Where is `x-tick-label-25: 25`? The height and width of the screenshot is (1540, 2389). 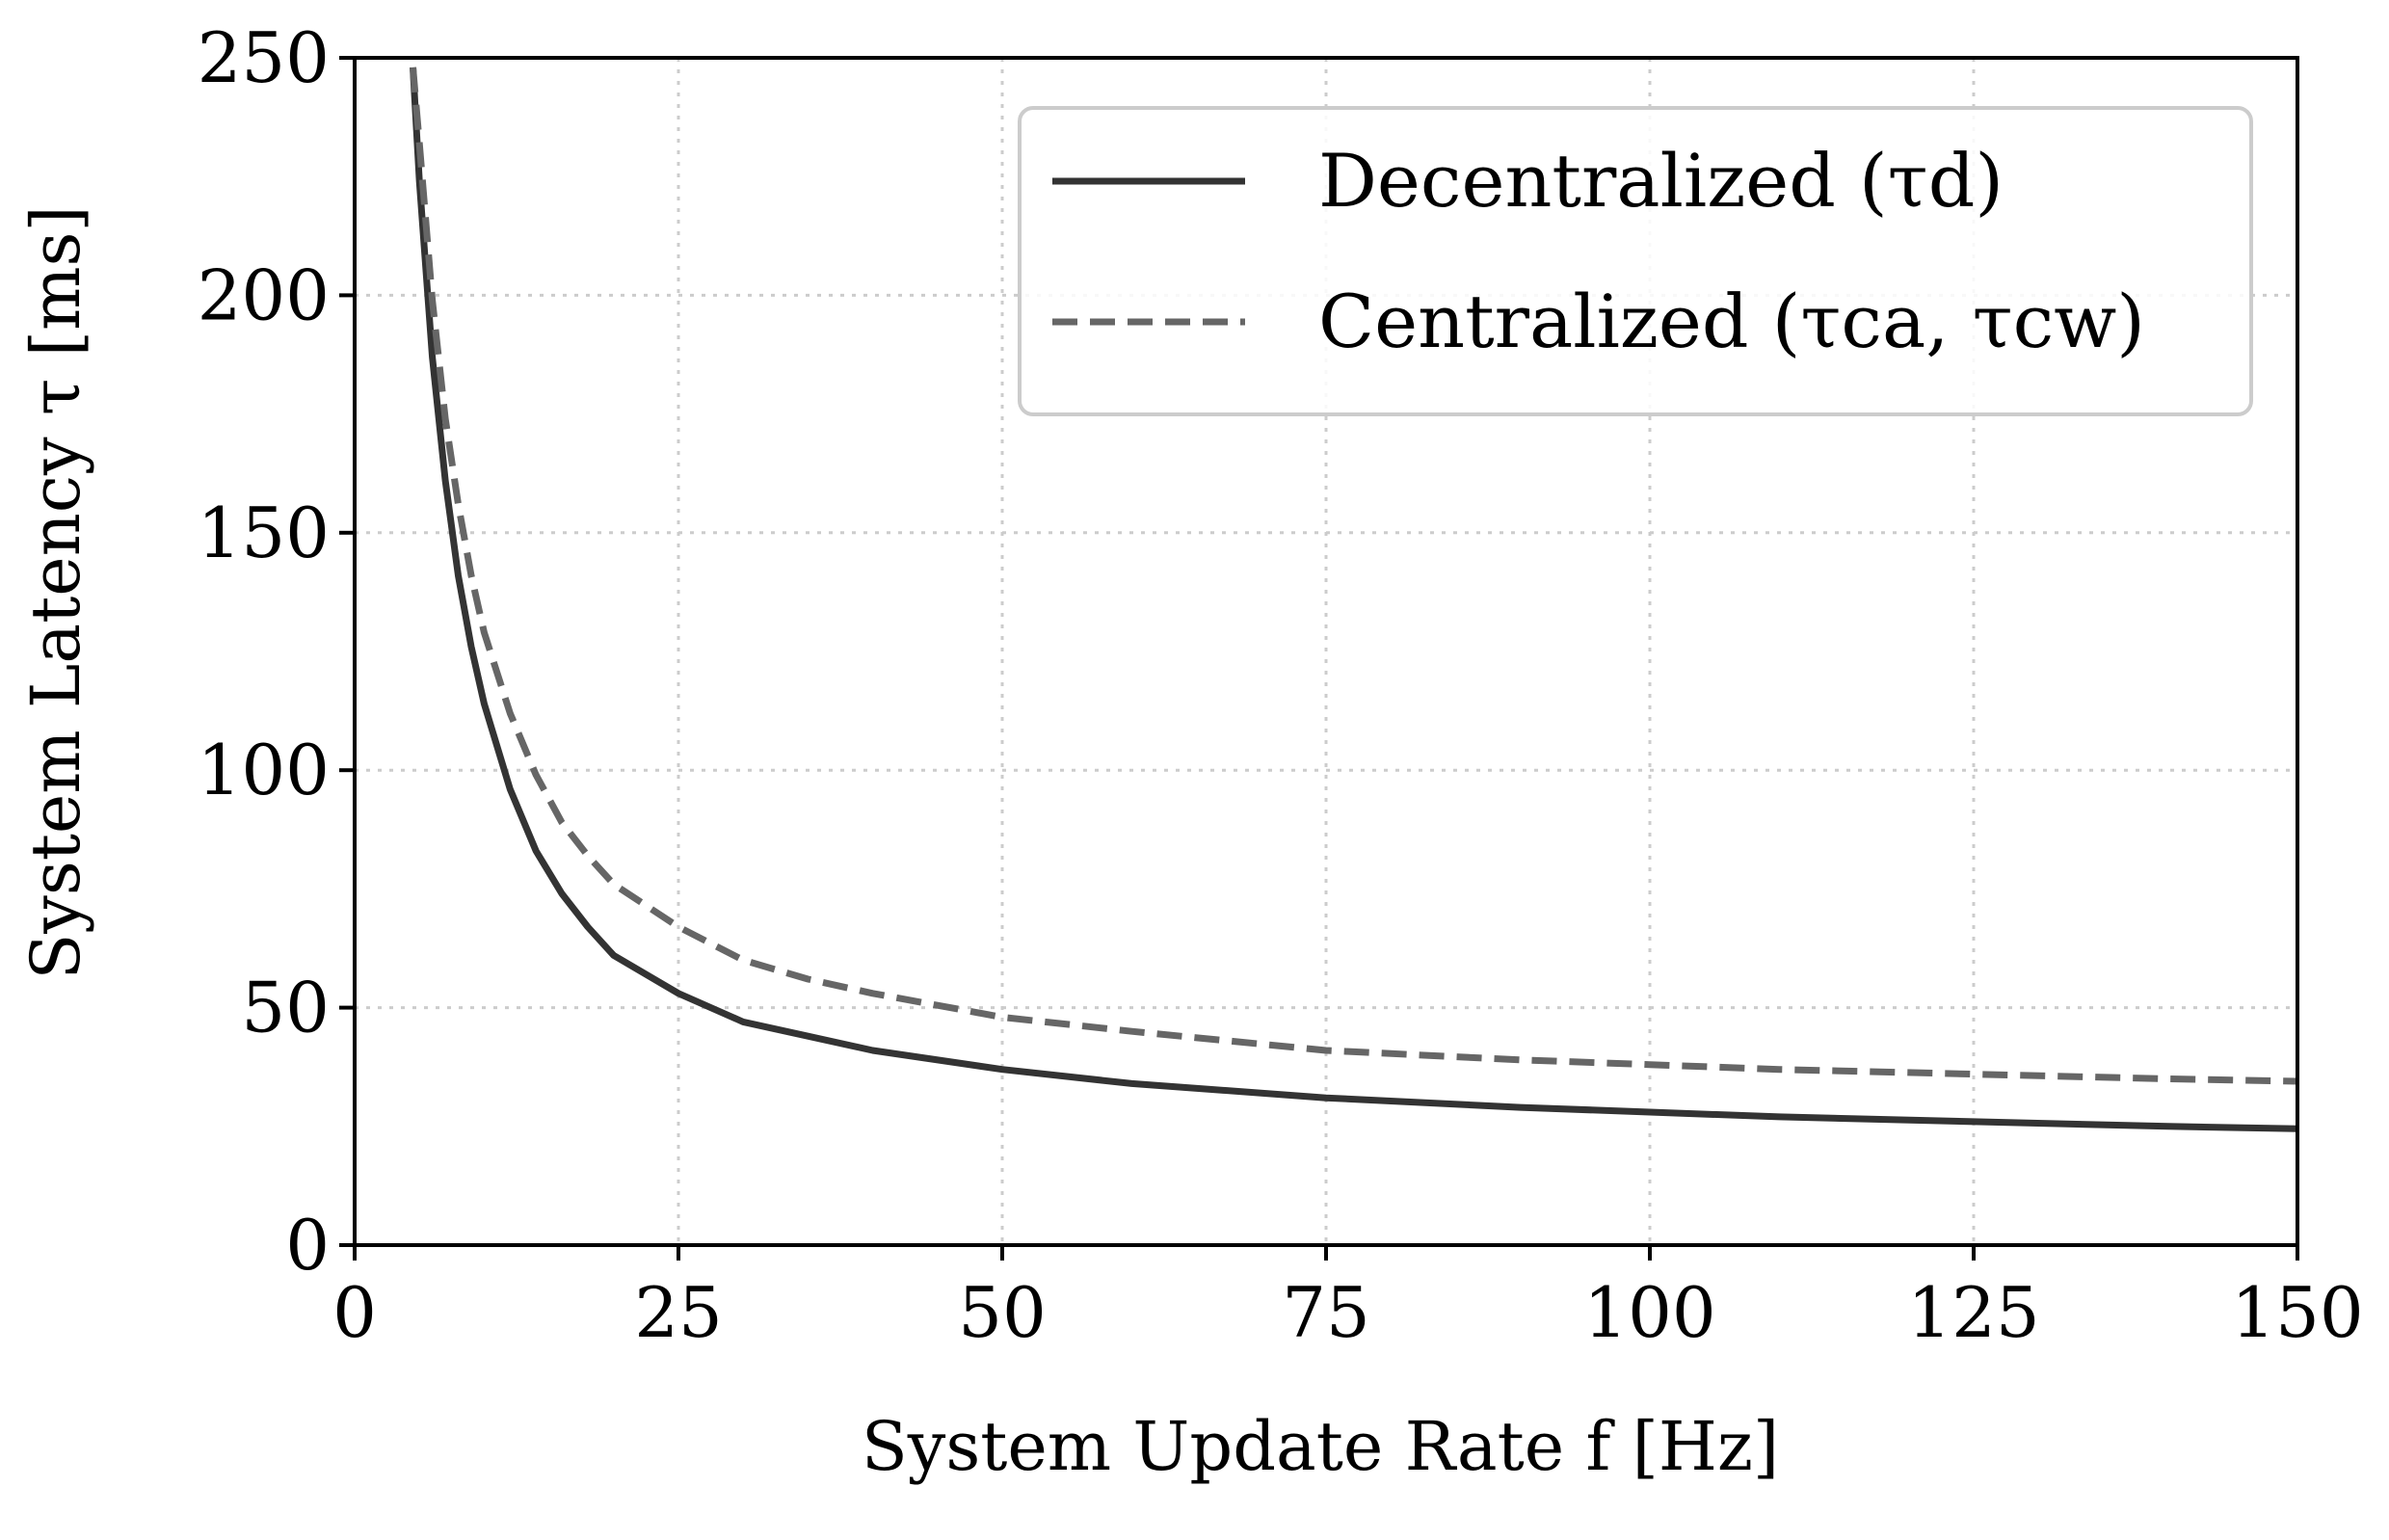 x-tick-label-25: 25 is located at coordinates (678, 1312).